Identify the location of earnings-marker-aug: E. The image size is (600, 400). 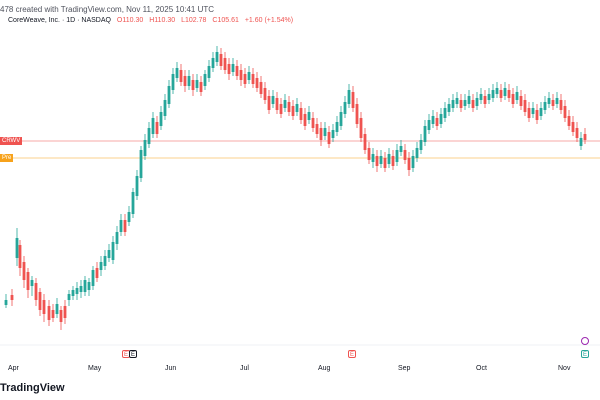
(352, 354).